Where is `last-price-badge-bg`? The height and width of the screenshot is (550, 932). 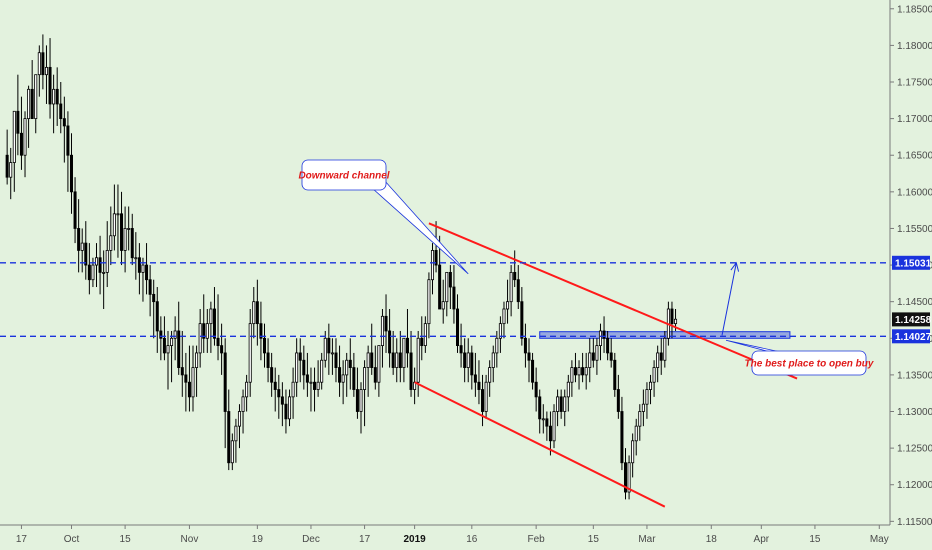 last-price-badge-bg is located at coordinates (911, 319).